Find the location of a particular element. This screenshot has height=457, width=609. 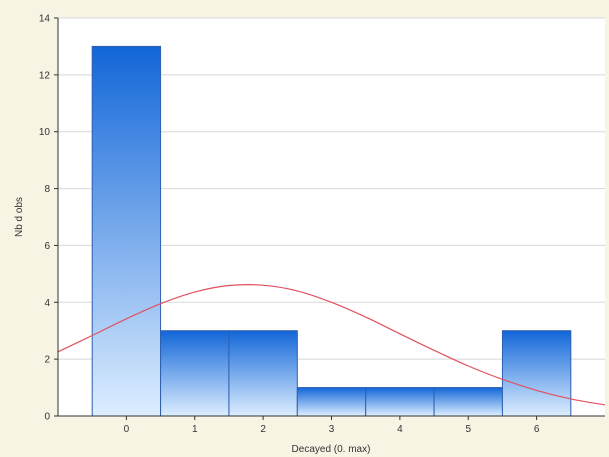

x-tick-label: 6 is located at coordinates (537, 429).